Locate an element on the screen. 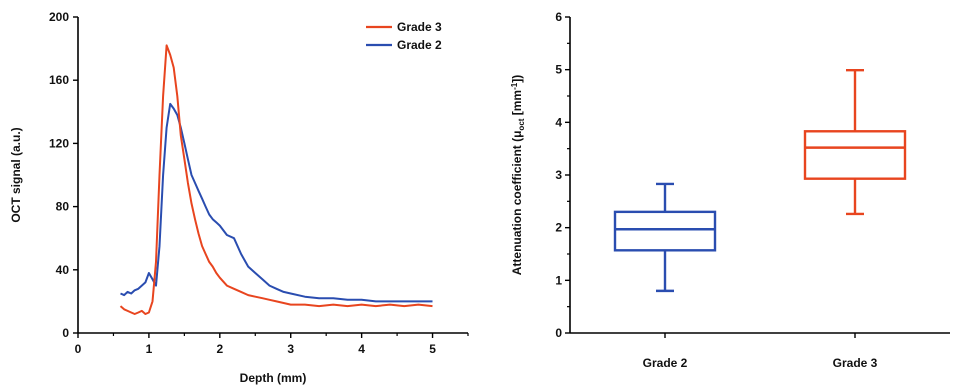  y-tick-label: 4 is located at coordinates (558, 122).